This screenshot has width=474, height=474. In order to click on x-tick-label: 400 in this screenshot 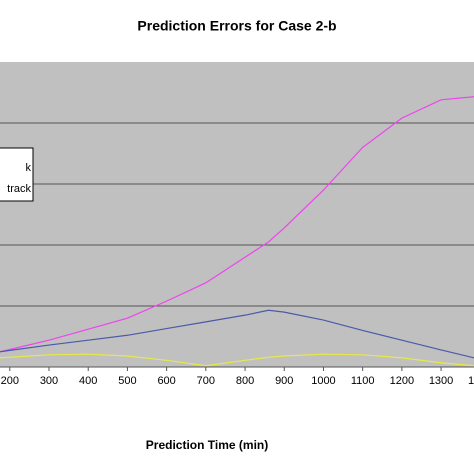, I will do `click(88, 381)`.